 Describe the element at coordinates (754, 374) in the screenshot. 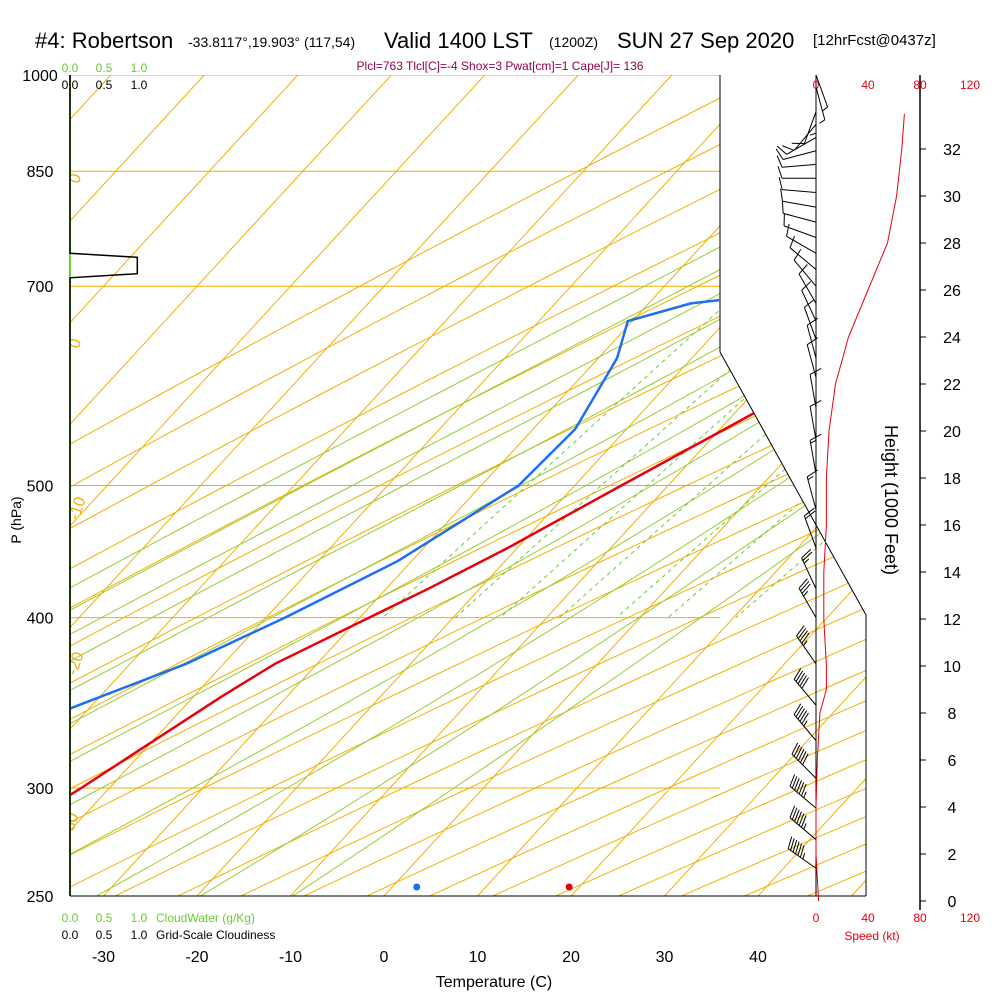

I see `isotherm-label: 10` at that location.